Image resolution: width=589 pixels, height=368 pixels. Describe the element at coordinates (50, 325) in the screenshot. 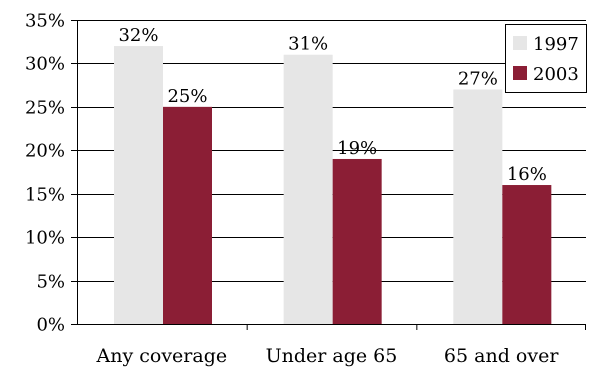

I see `y-tick-label: 0%` at that location.